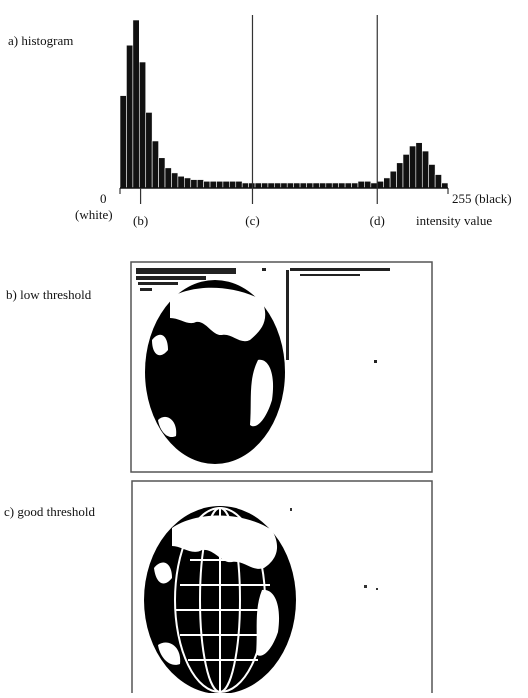 This screenshot has width=528, height=698. What do you see at coordinates (482, 198) in the screenshot?
I see `x-tick-label: 255 (black)` at bounding box center [482, 198].